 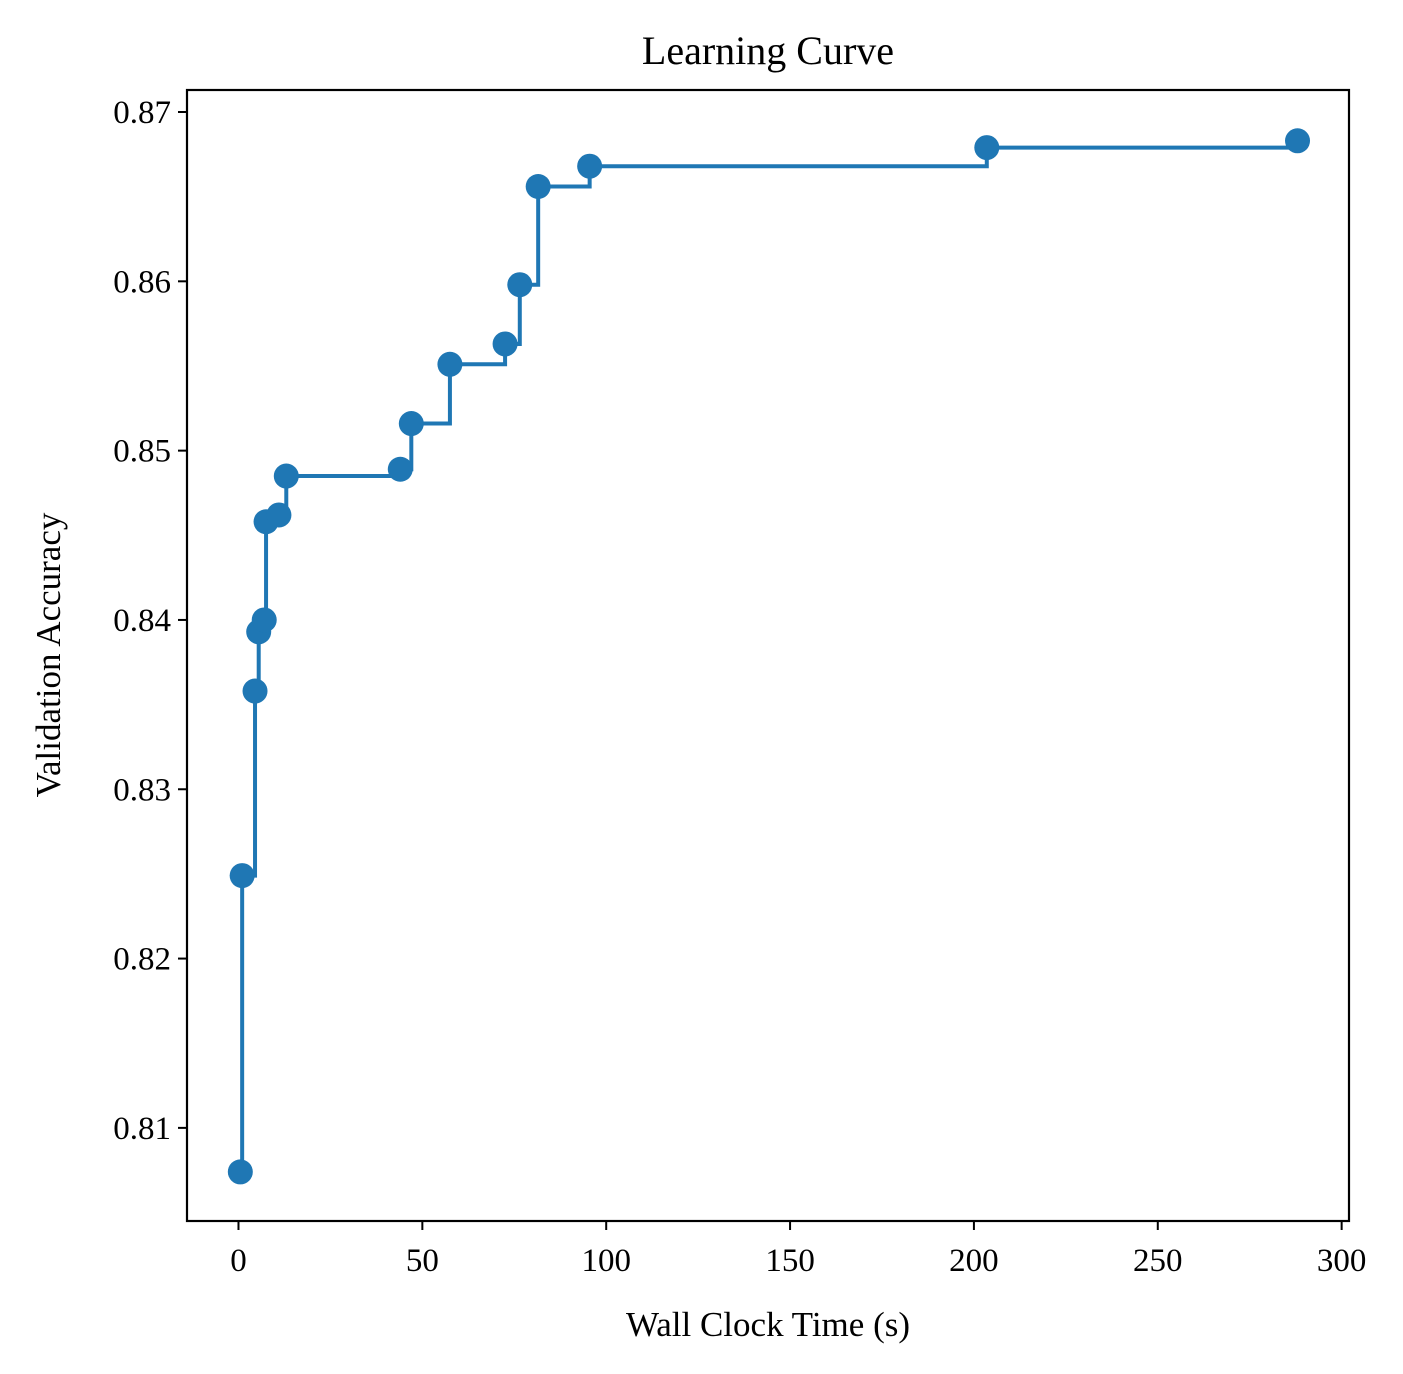 I want to click on x-axis-ticks: 0 50 100 150 200 250 300, so click(x=798, y=1250).